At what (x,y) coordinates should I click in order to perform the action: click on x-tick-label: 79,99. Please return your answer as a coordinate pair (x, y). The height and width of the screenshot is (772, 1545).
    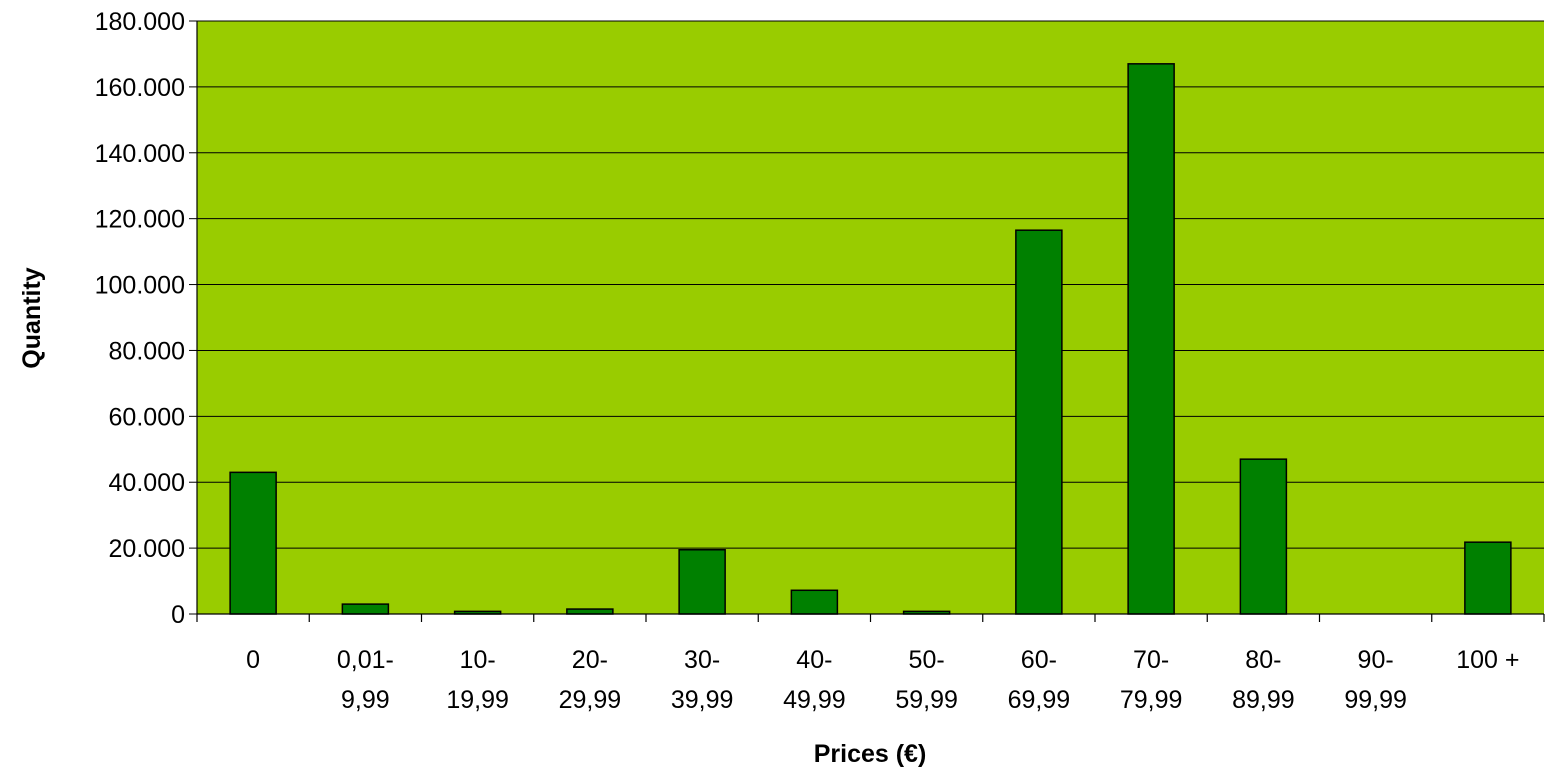
    Looking at the image, I should click on (1151, 700).